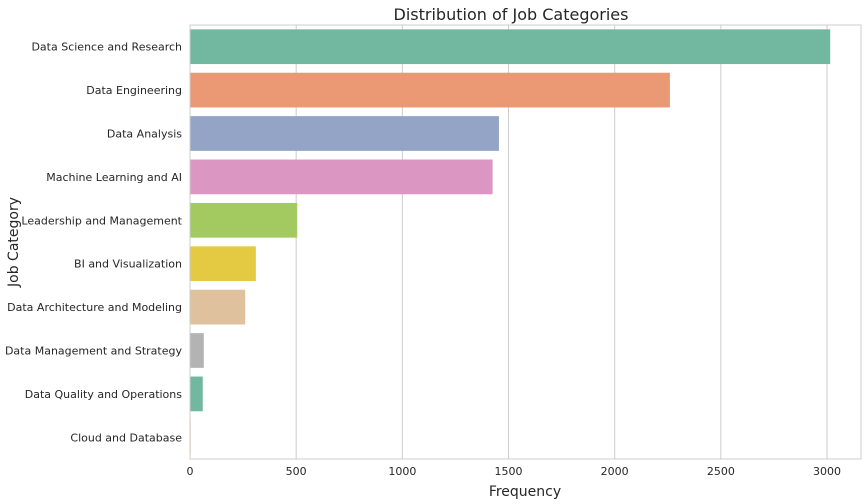 The width and height of the screenshot is (867, 504). Describe the element at coordinates (94, 307) in the screenshot. I see `y-tick-label: Data Architecture and Modeling` at that location.